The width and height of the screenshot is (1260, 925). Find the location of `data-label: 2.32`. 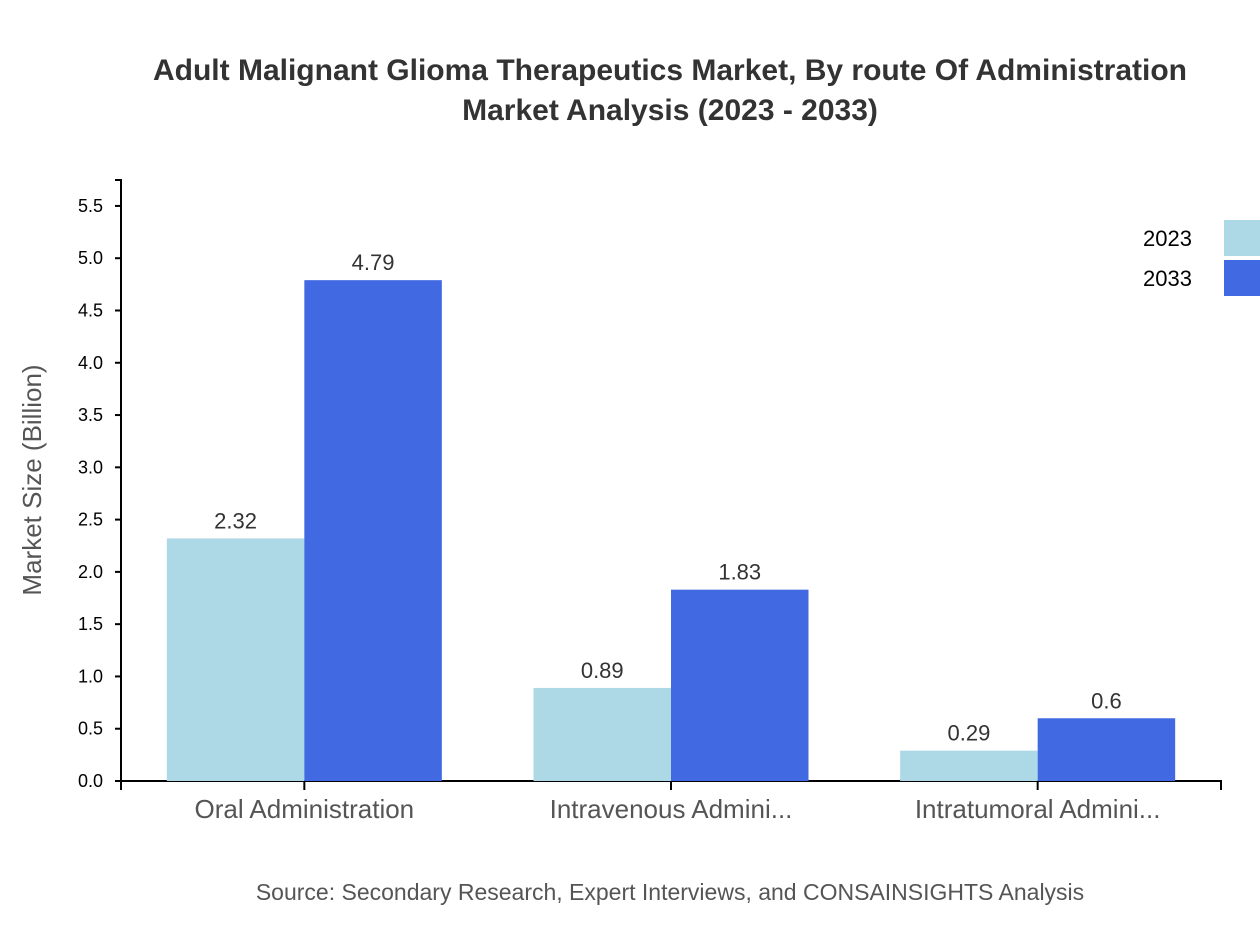

data-label: 2.32 is located at coordinates (235, 520).